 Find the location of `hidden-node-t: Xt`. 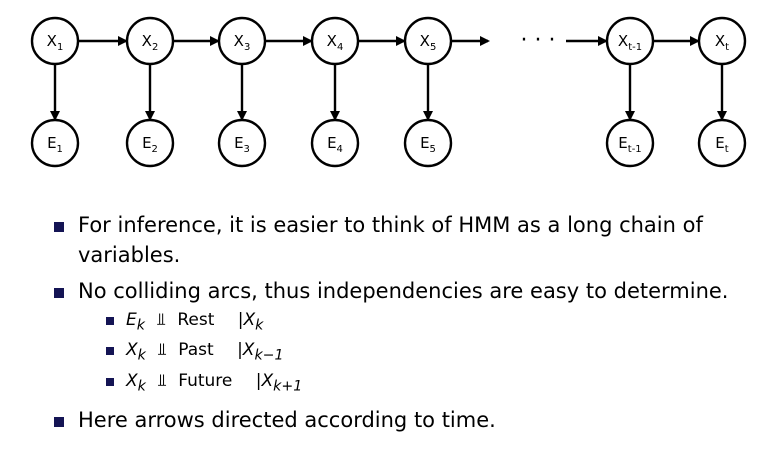

hidden-node-t: Xt is located at coordinates (722, 41).